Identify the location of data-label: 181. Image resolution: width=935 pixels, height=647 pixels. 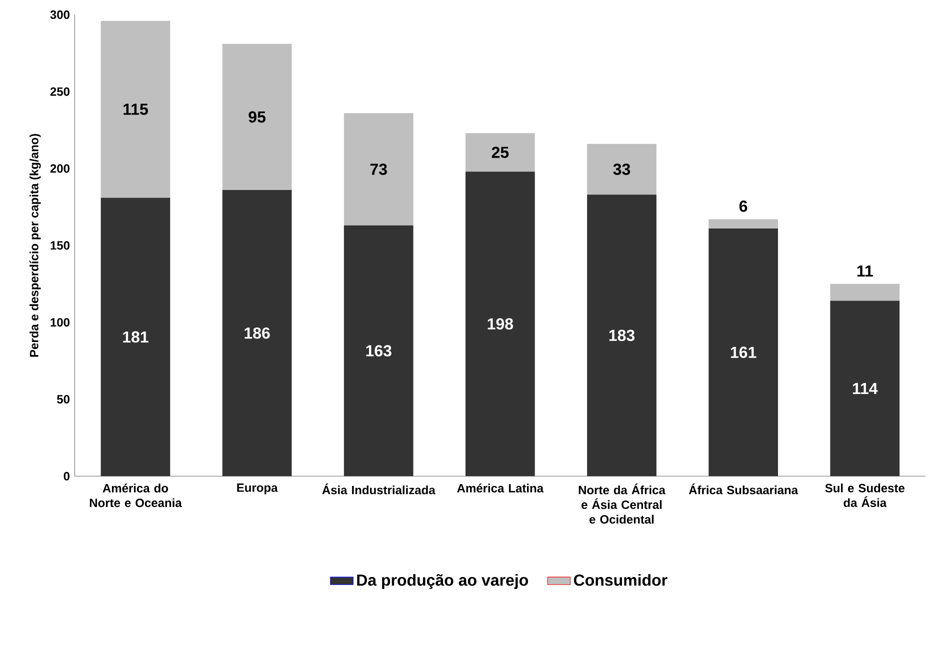
(135, 337).